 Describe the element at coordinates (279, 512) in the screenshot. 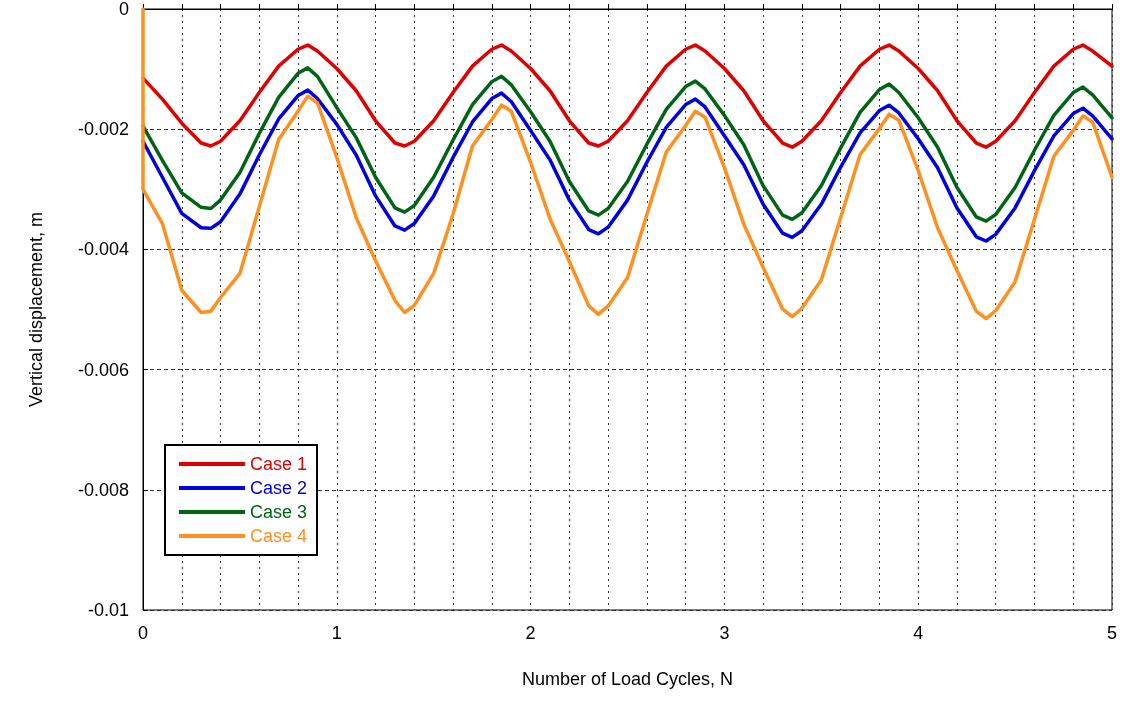

I see `legend-label: Case 3` at that location.